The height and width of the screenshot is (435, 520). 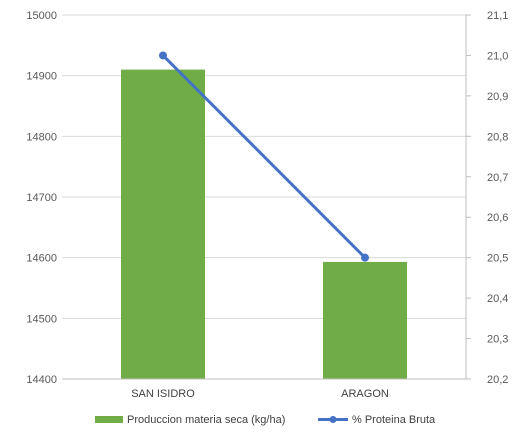 I want to click on legend-label-bar: Produccion materia seca (kg/ha), so click(x=206, y=420).